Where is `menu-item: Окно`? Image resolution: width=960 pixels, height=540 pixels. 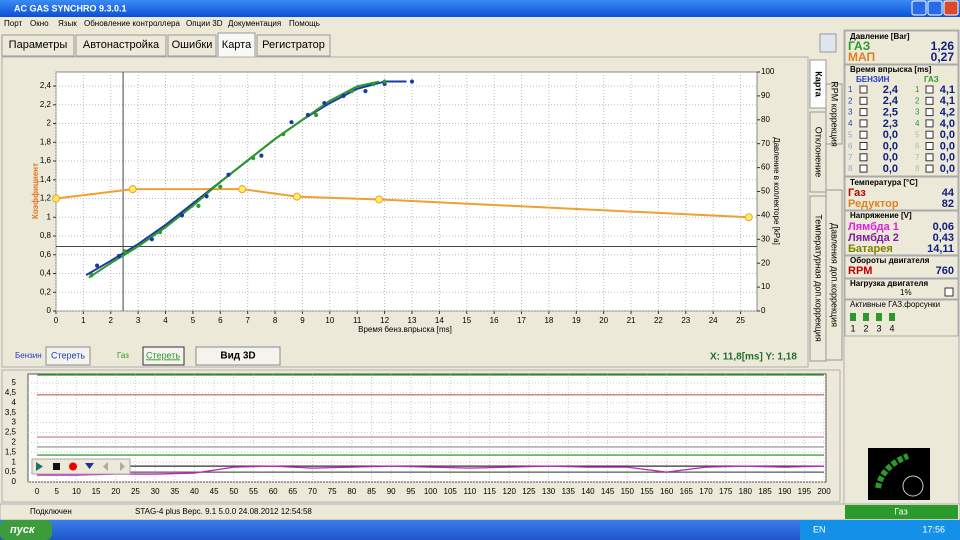
menu-item: Окно is located at coordinates (39, 23).